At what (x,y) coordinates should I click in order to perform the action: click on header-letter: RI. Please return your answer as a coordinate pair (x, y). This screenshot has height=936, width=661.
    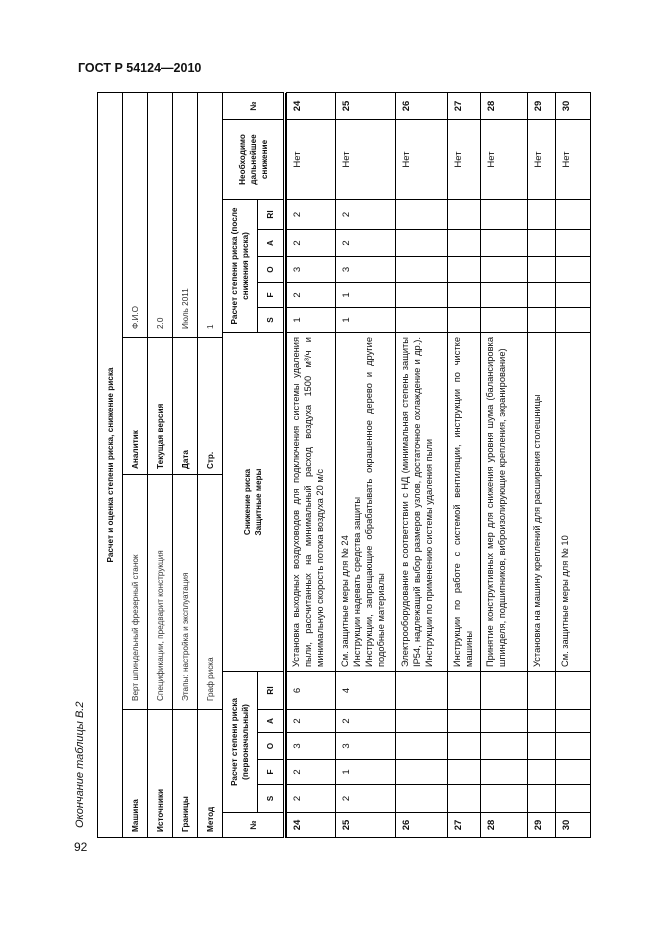
    Looking at the image, I should click on (270, 214).